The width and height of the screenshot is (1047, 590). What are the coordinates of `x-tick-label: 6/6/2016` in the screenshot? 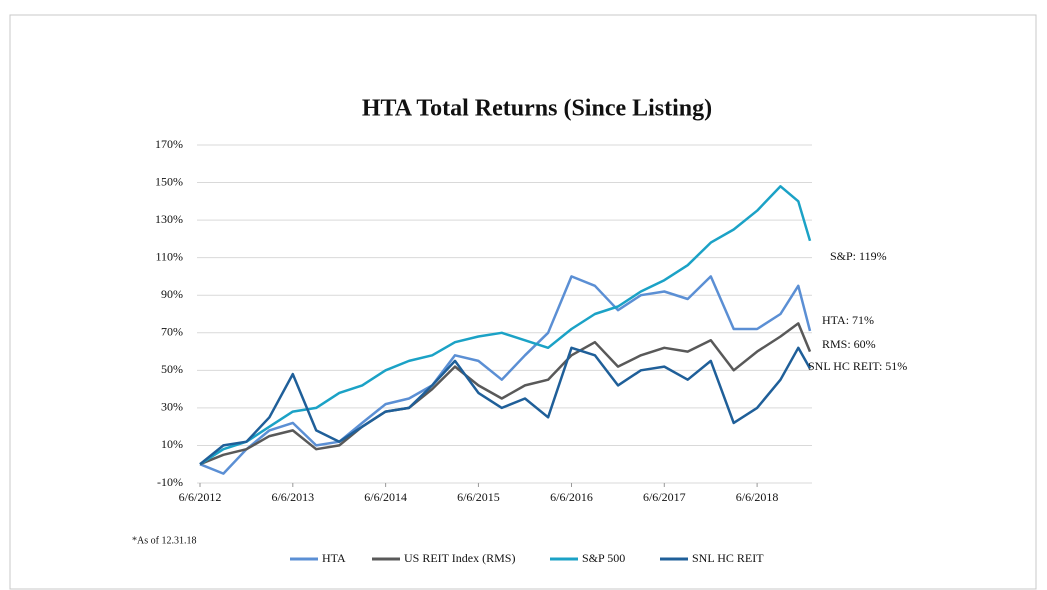 It's located at (571, 497).